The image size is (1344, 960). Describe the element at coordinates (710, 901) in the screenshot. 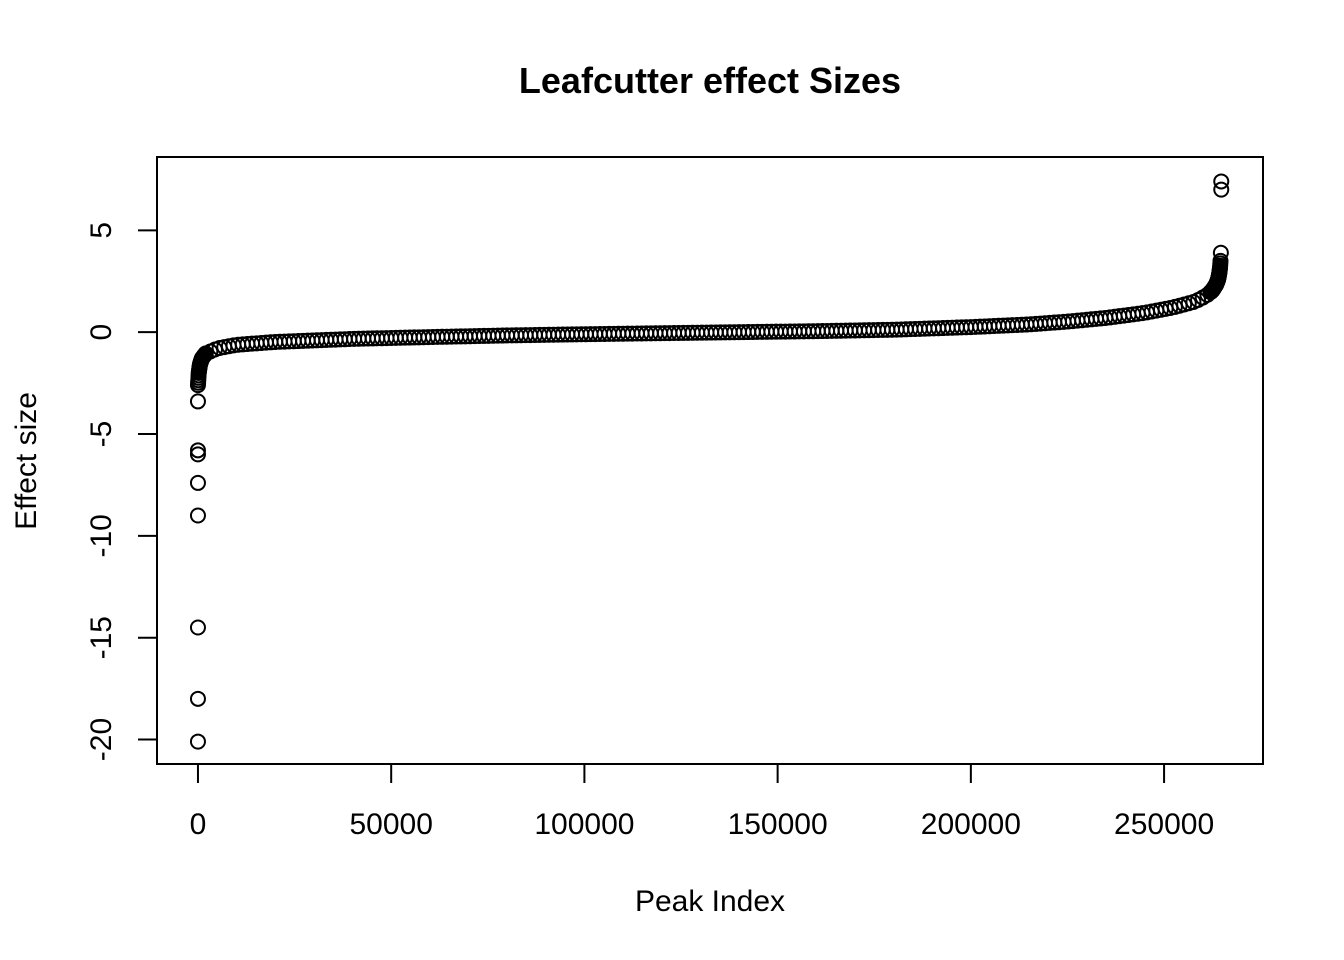

I see `x-axis-label: Peak Index` at that location.